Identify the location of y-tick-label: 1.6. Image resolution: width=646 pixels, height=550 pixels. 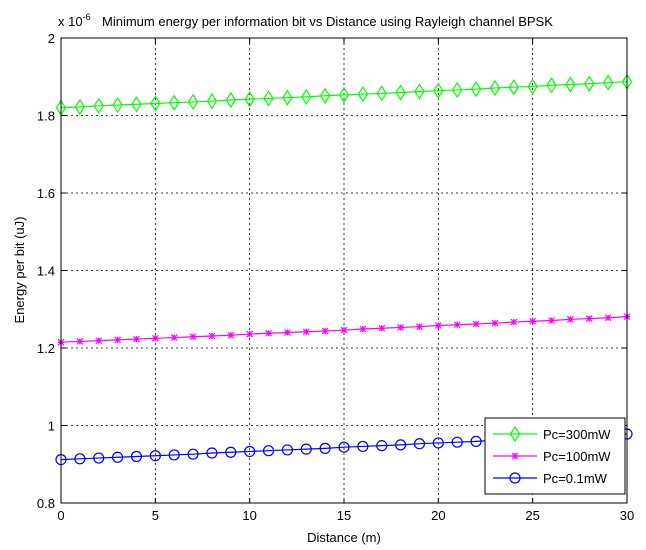
(46, 193).